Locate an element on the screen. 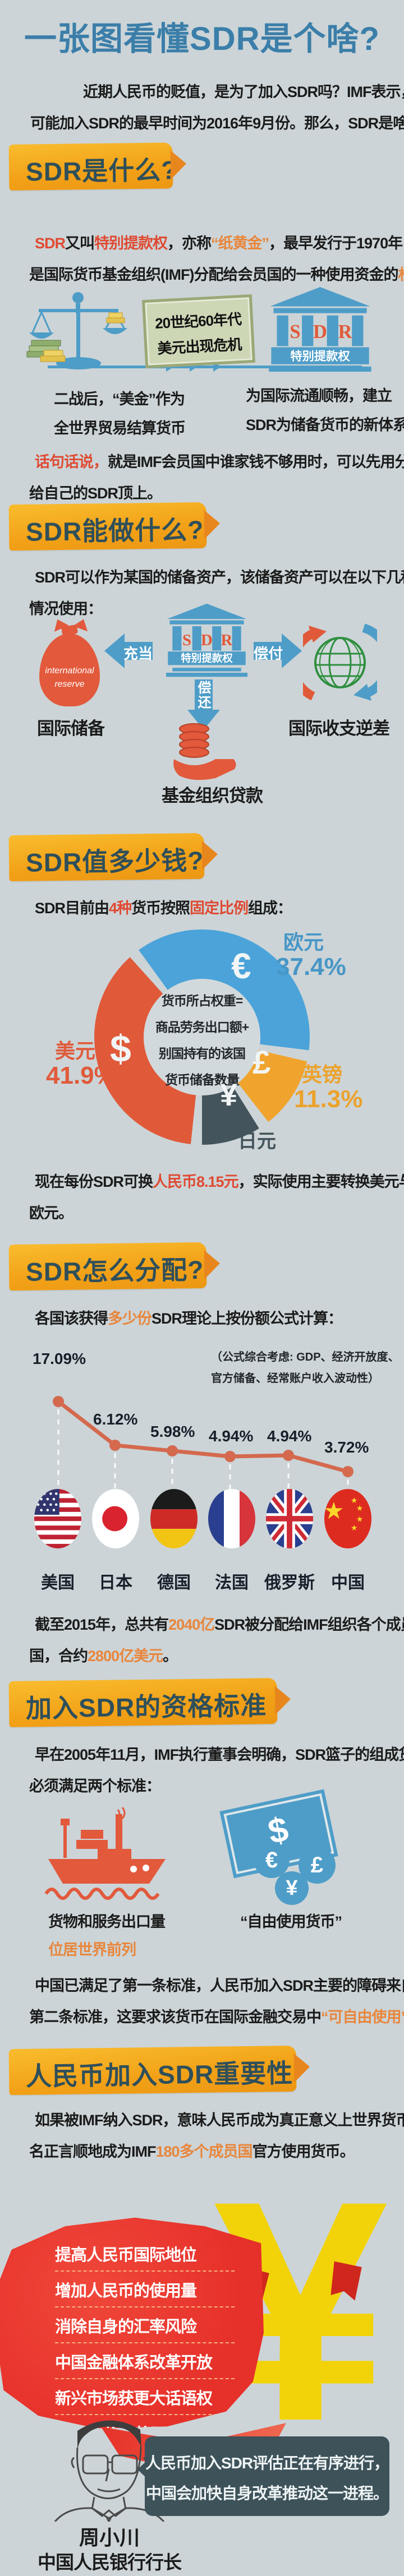 The image size is (404, 2576). country-label-usa: 美国 is located at coordinates (58, 1583).